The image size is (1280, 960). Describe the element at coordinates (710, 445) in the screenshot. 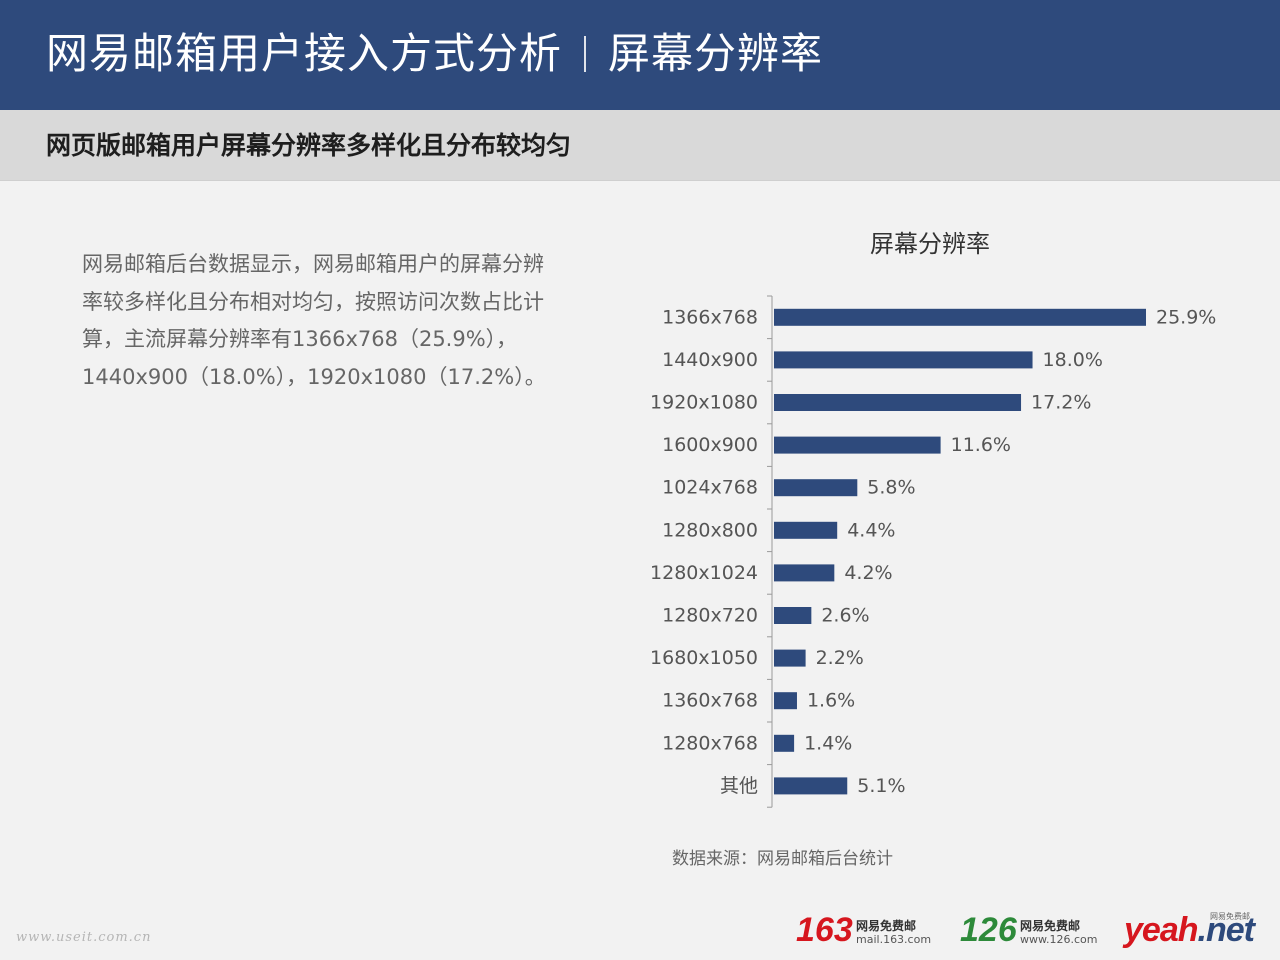

I see `tick-label: 1600x900` at that location.